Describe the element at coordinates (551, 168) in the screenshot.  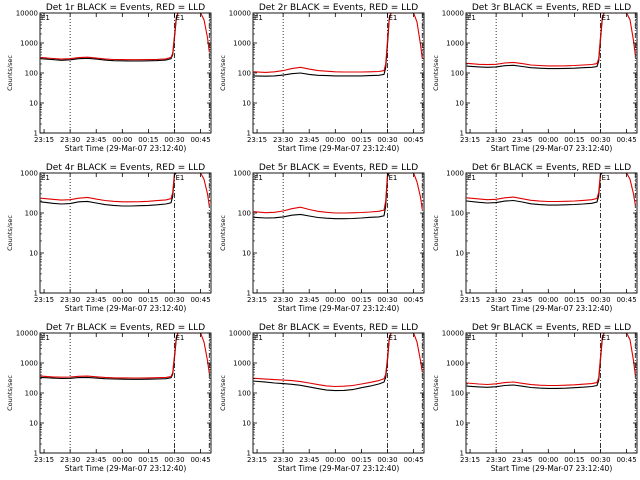
I see `panel-title: Det 6r BLACK = Events, RED = LLD` at that location.